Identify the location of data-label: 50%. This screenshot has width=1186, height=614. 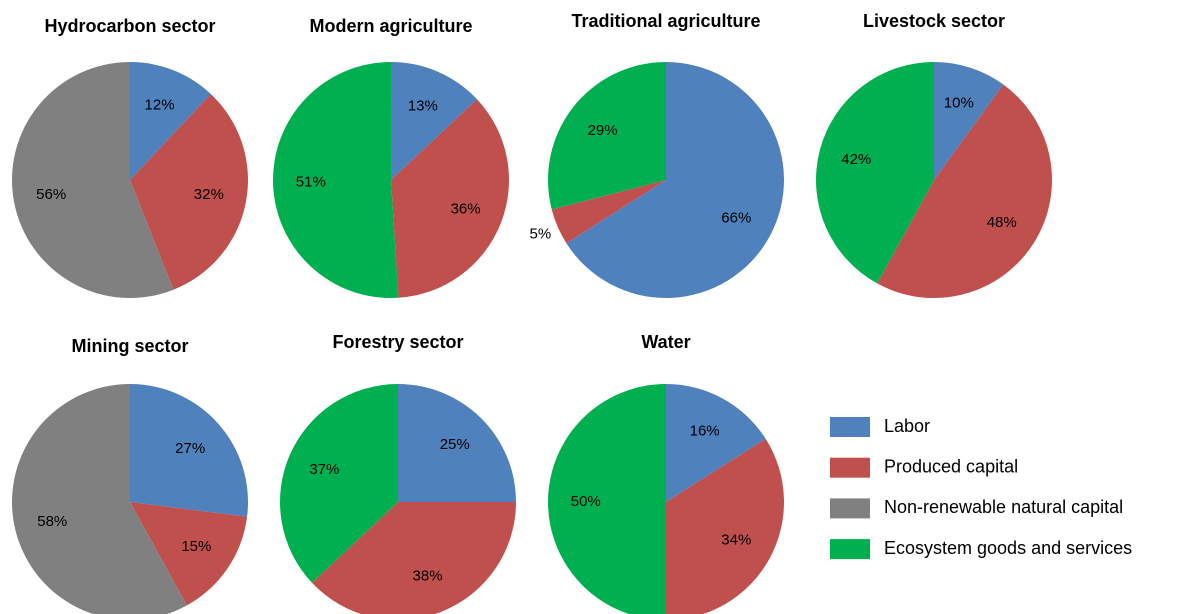
(586, 501).